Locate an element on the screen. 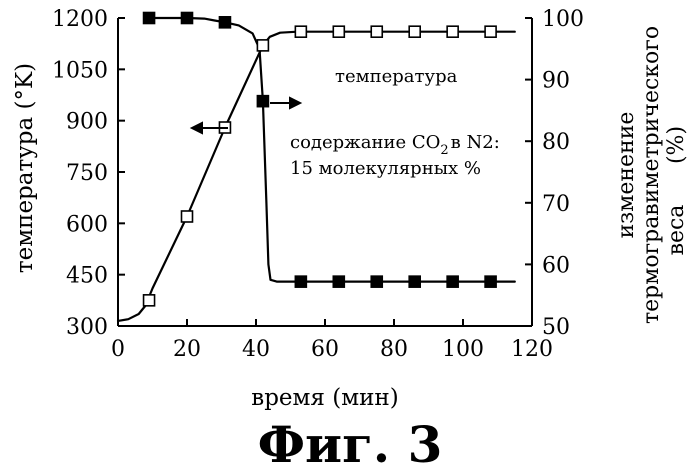 This screenshot has height=476, width=700. right-y-tick-label: 100 is located at coordinates (563, 19).